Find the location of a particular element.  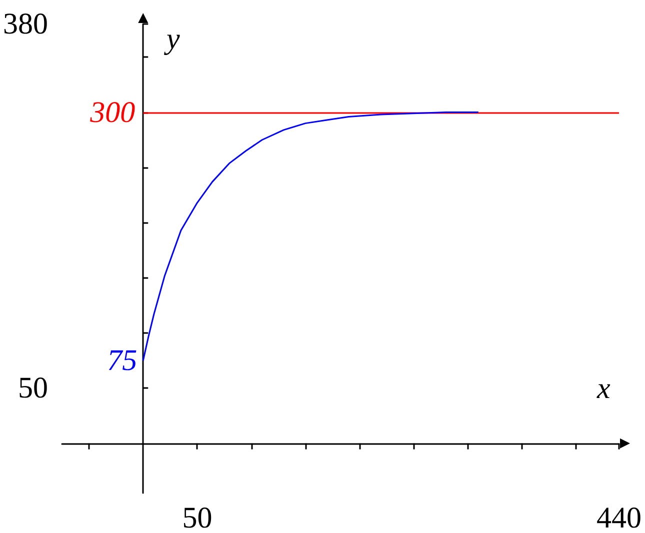

y-tick-label: 380 is located at coordinates (25, 24).